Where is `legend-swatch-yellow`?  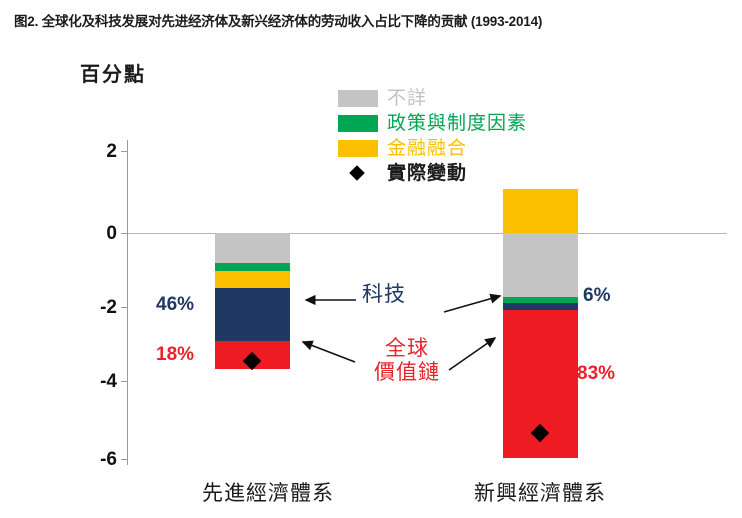
legend-swatch-yellow is located at coordinates (358, 148).